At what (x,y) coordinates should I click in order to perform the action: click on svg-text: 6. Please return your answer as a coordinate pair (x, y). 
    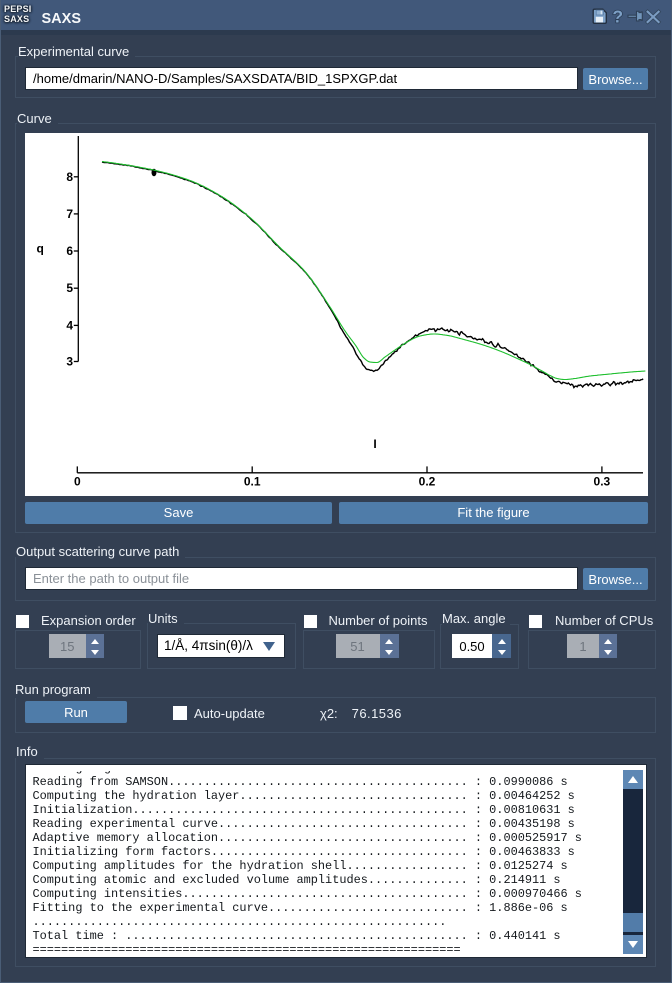
    Looking at the image, I should click on (69, 251).